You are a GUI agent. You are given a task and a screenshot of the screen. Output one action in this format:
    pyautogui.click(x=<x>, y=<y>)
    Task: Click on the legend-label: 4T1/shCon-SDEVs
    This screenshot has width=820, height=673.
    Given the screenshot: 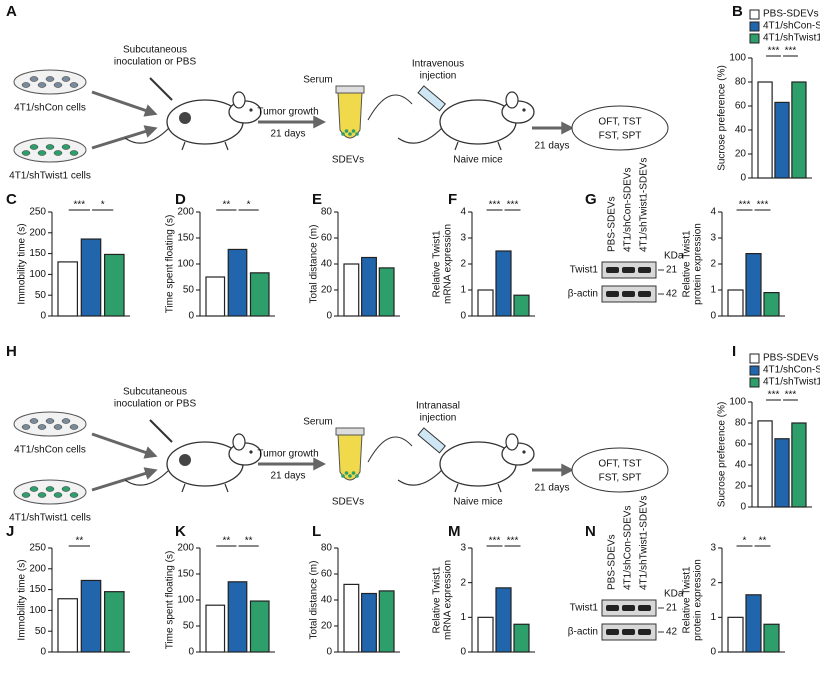 What is the action you would take?
    pyautogui.click(x=791, y=26)
    